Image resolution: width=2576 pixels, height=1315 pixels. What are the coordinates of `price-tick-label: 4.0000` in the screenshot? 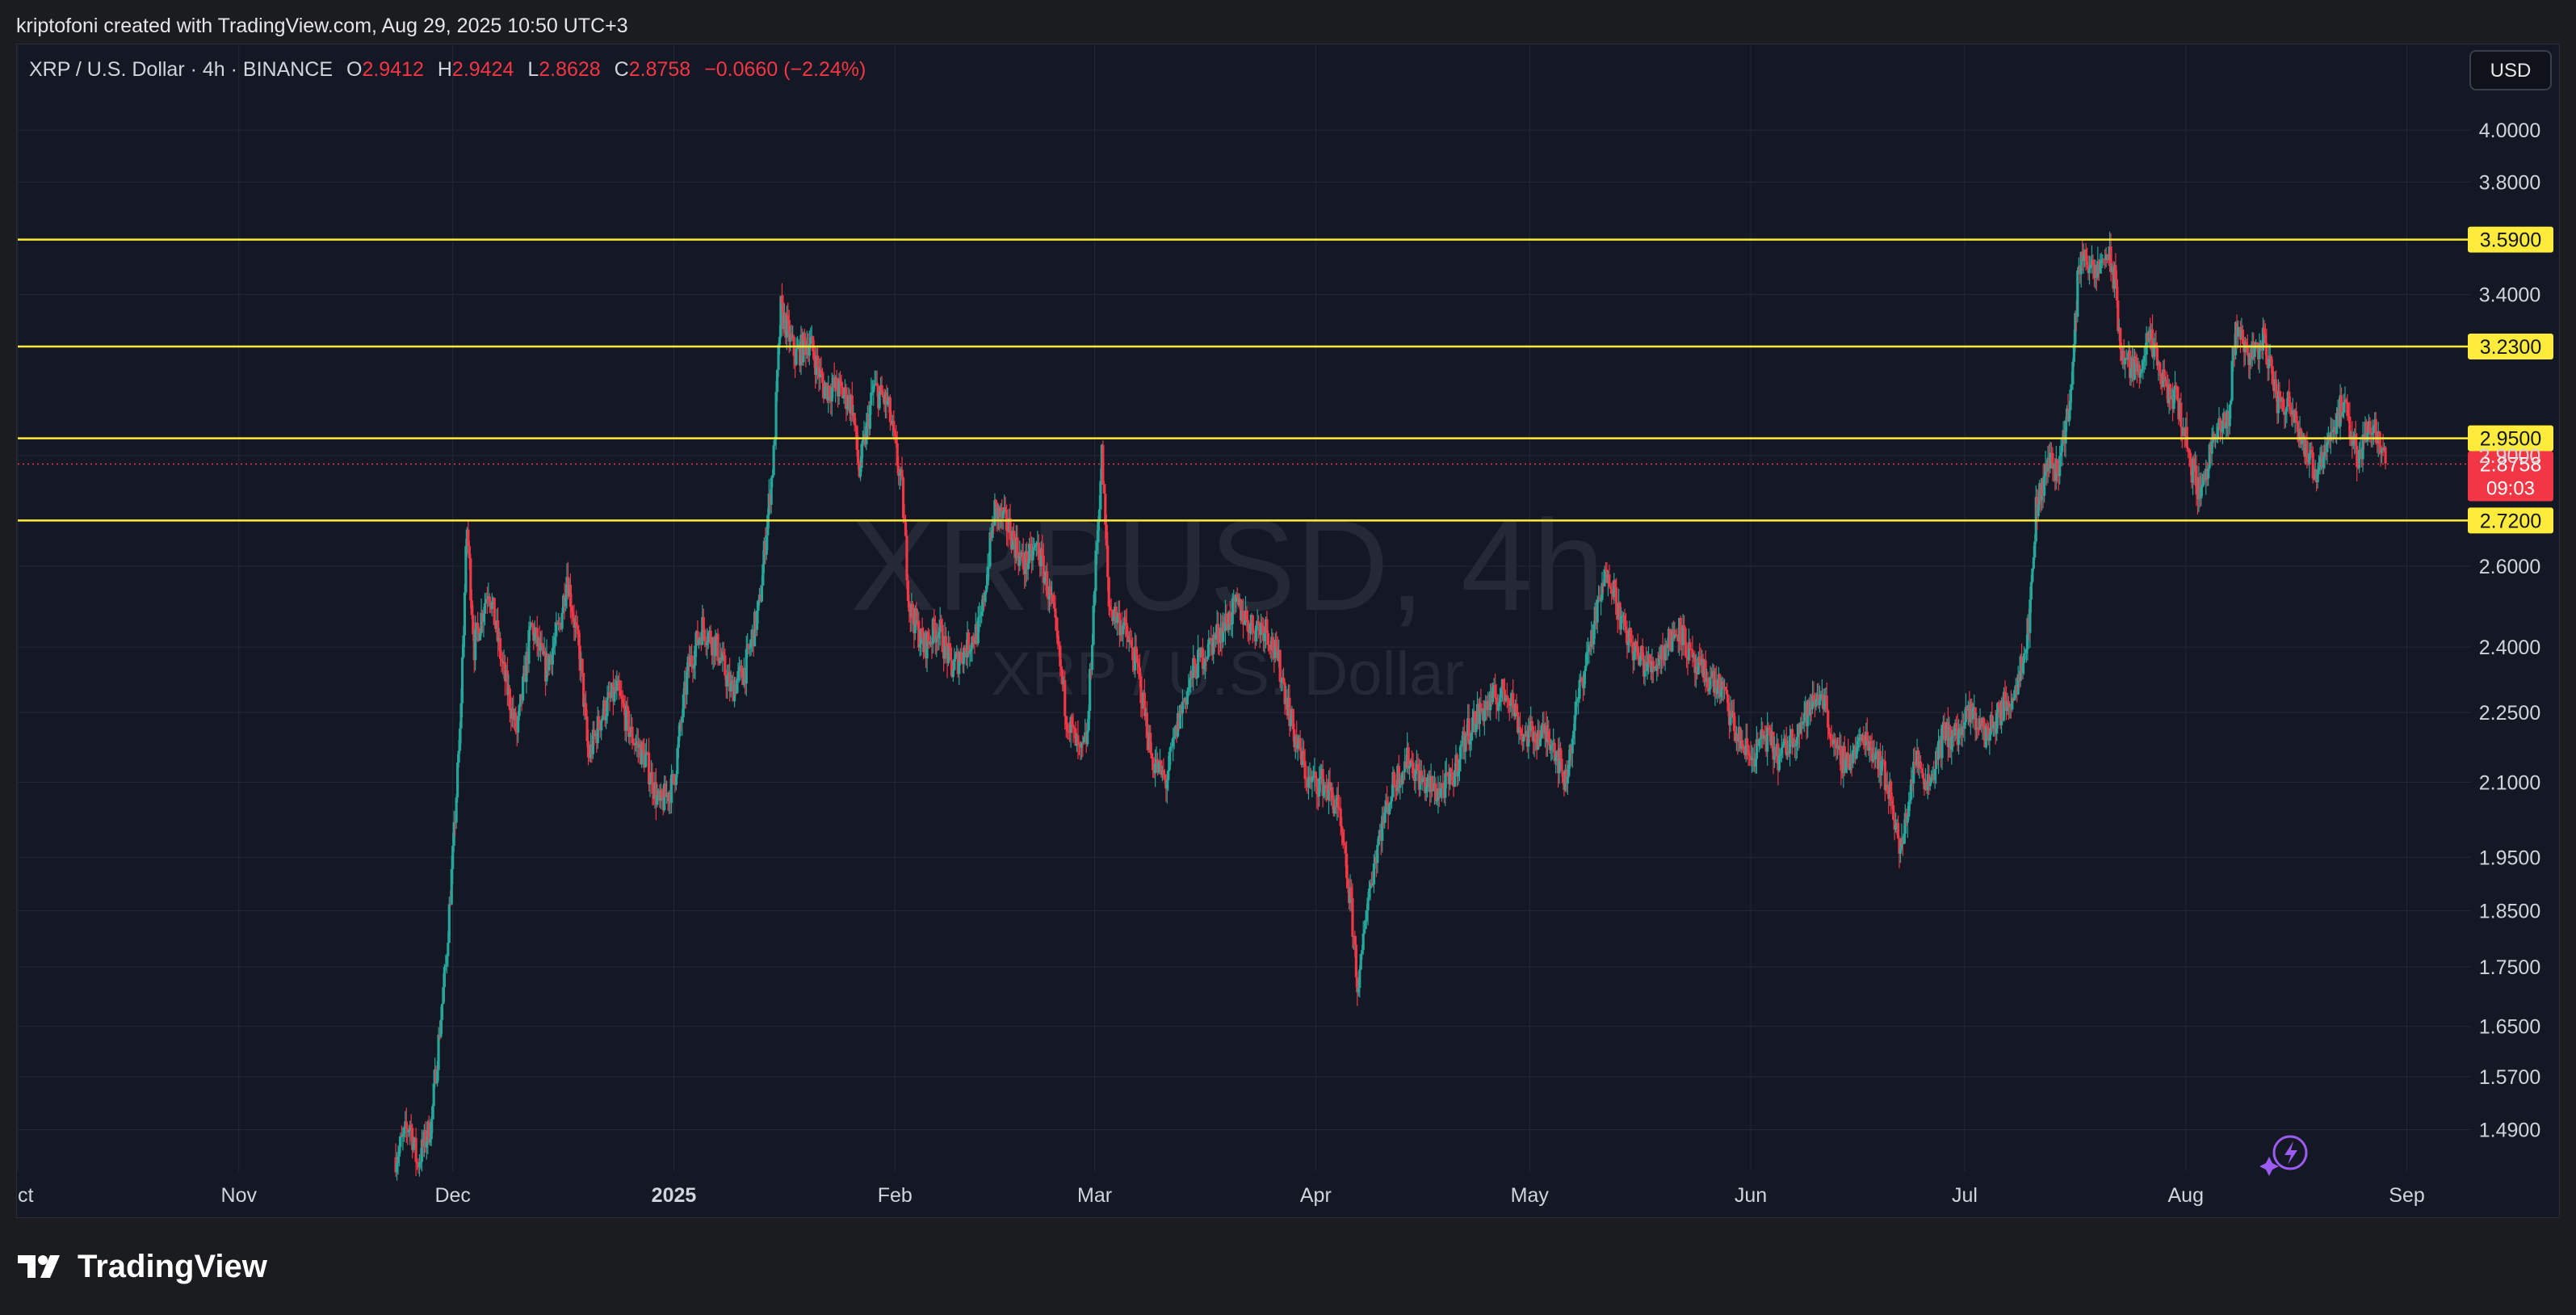 It's located at (2509, 131).